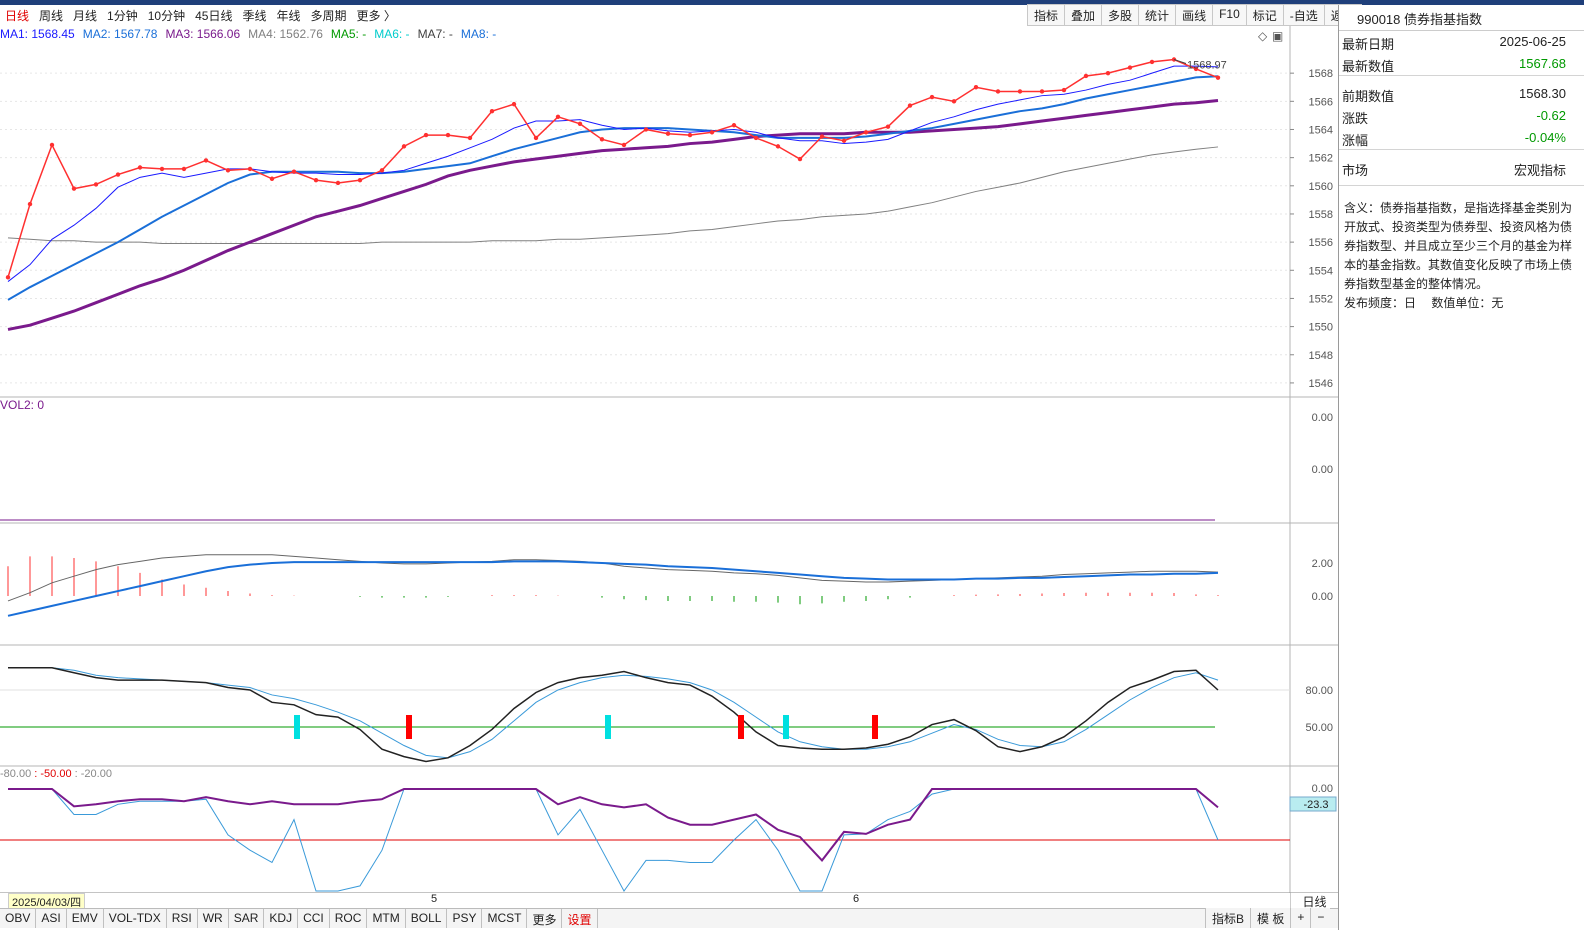 The width and height of the screenshot is (1584, 938). I want to click on toolbar-button-4: 画线, so click(1195, 15).